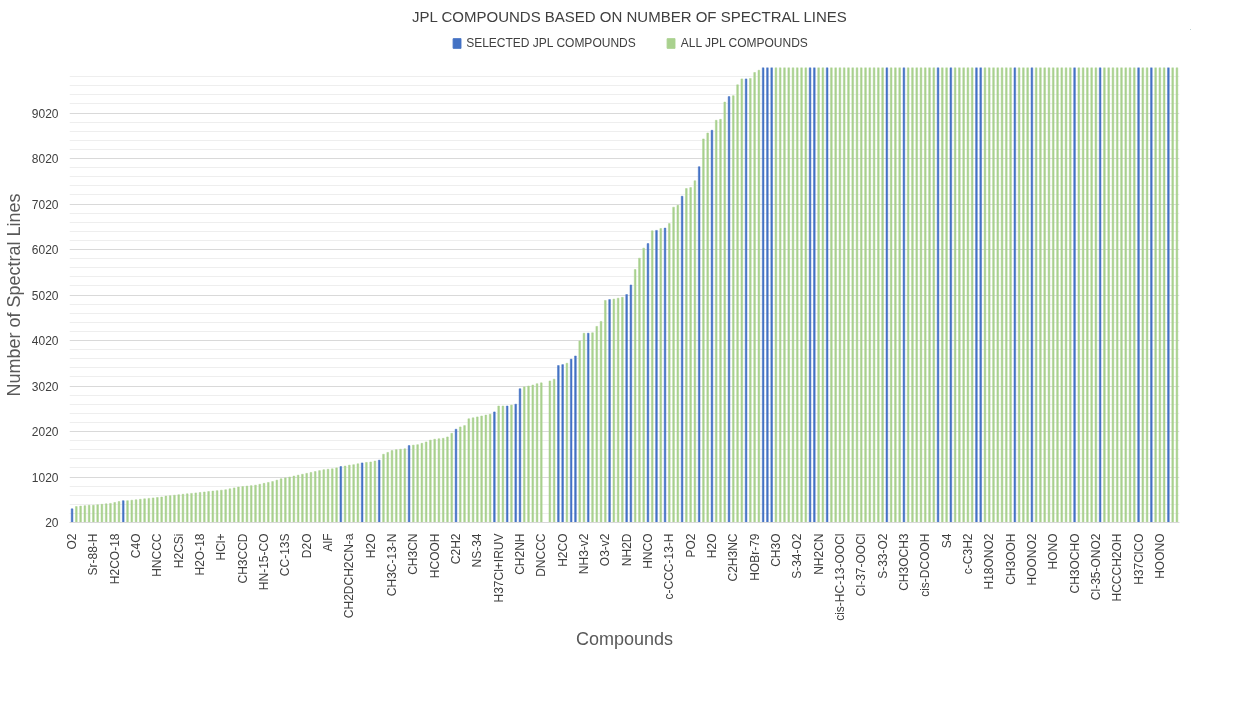 The width and height of the screenshot is (1238, 727). Describe the element at coordinates (200, 554) in the screenshot. I see `x-tick-label: H2O-18` at that location.